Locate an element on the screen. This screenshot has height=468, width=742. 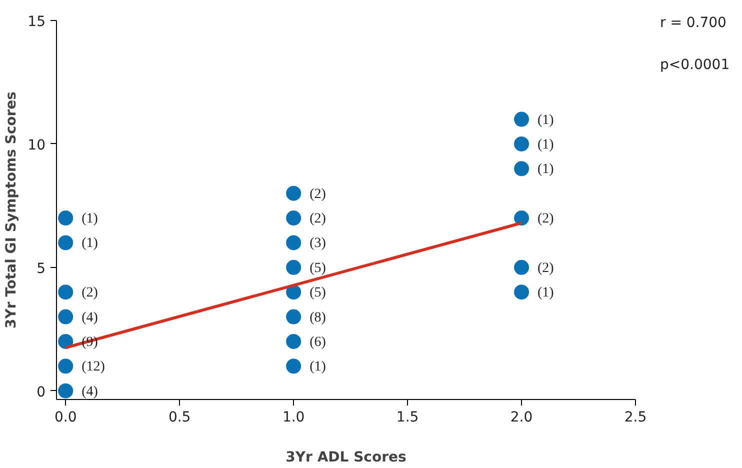
y-axis-title: 3Yr Total GI Symptoms Scores is located at coordinates (12, 210).